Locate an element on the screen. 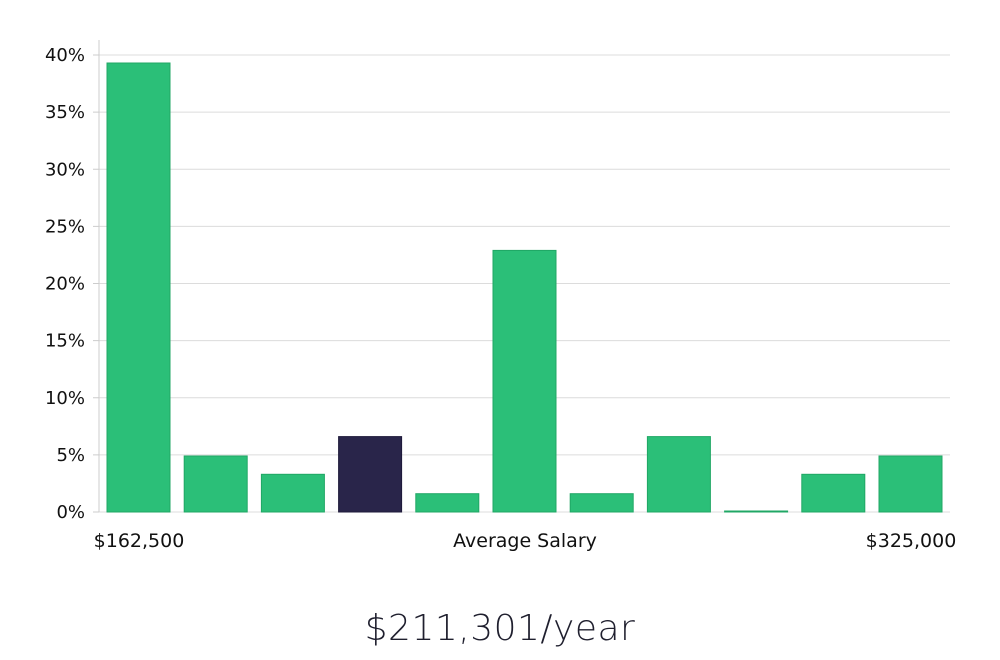 The width and height of the screenshot is (1000, 660). y-tick-label: 25% is located at coordinates (65, 226).